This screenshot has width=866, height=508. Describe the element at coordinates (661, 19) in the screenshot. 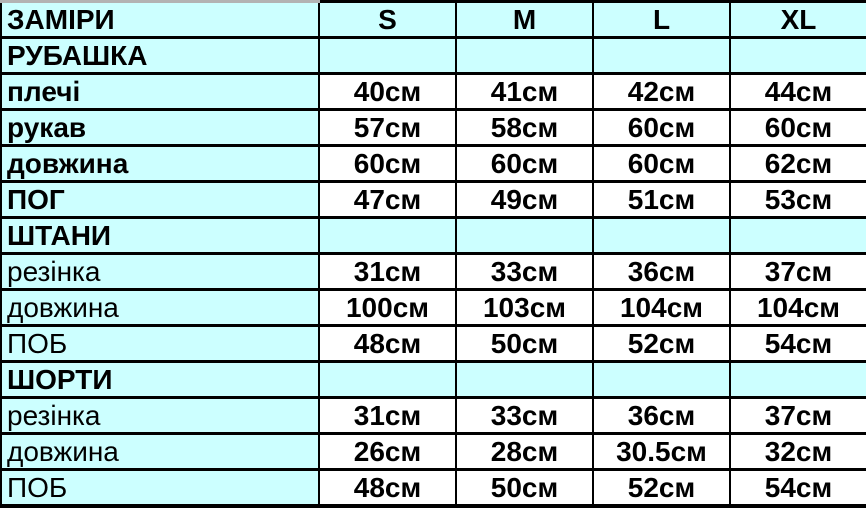

I see `size-header-l: L` at that location.